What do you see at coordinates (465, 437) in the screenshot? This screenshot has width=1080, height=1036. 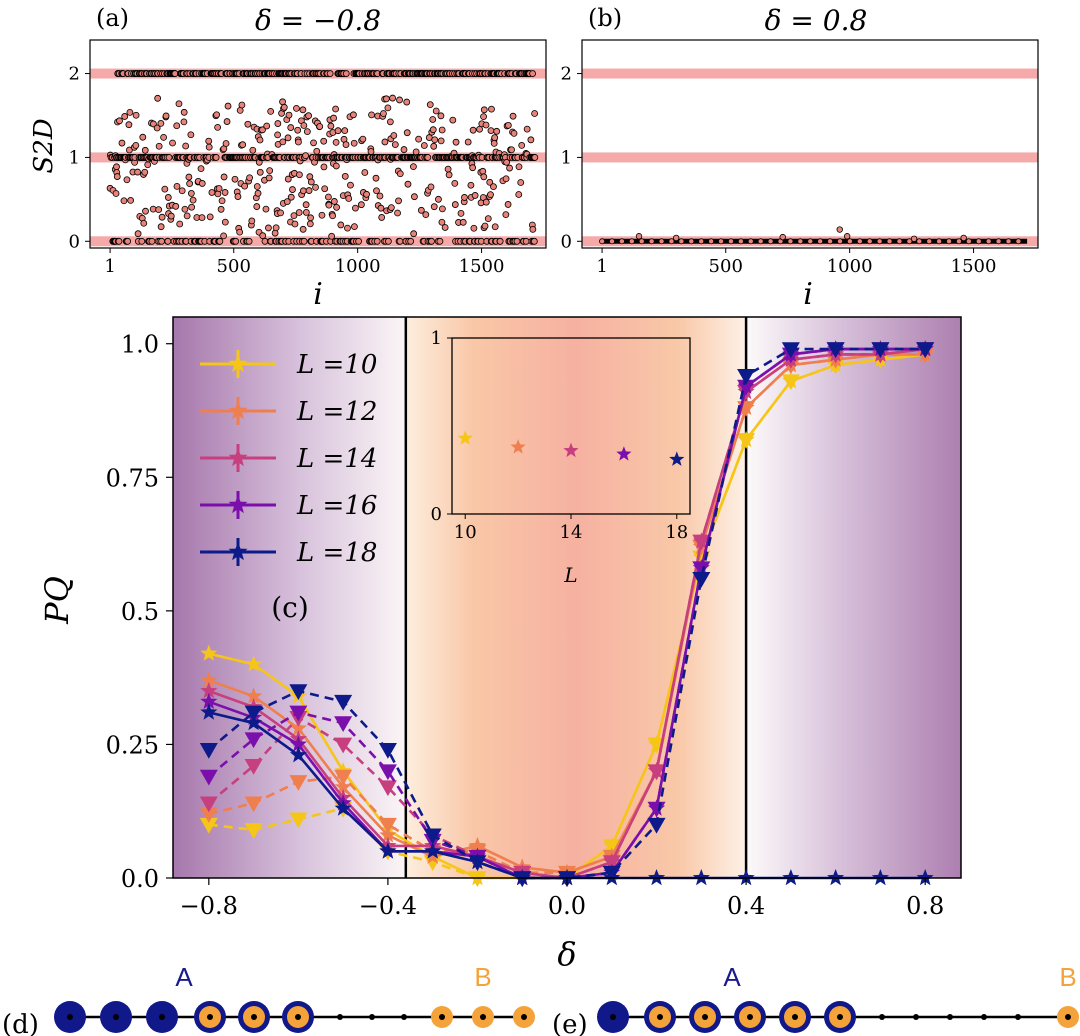 I see `inset-star-point` at bounding box center [465, 437].